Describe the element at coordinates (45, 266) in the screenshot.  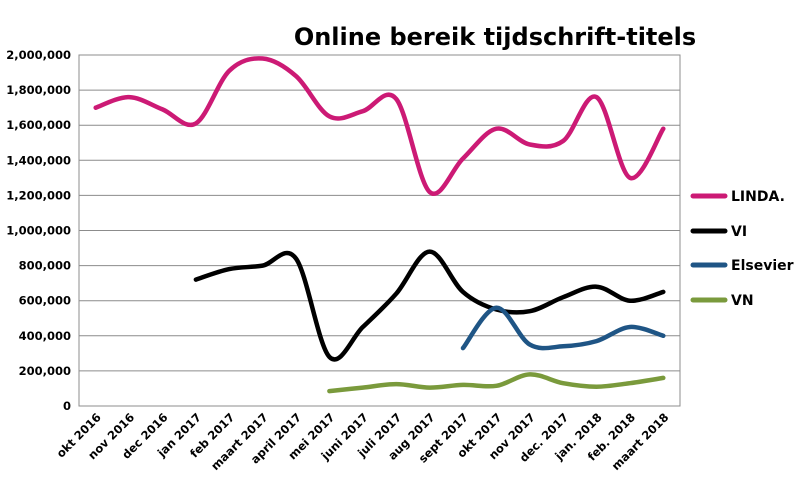
I see `y-tick-label: 800,000` at that location.